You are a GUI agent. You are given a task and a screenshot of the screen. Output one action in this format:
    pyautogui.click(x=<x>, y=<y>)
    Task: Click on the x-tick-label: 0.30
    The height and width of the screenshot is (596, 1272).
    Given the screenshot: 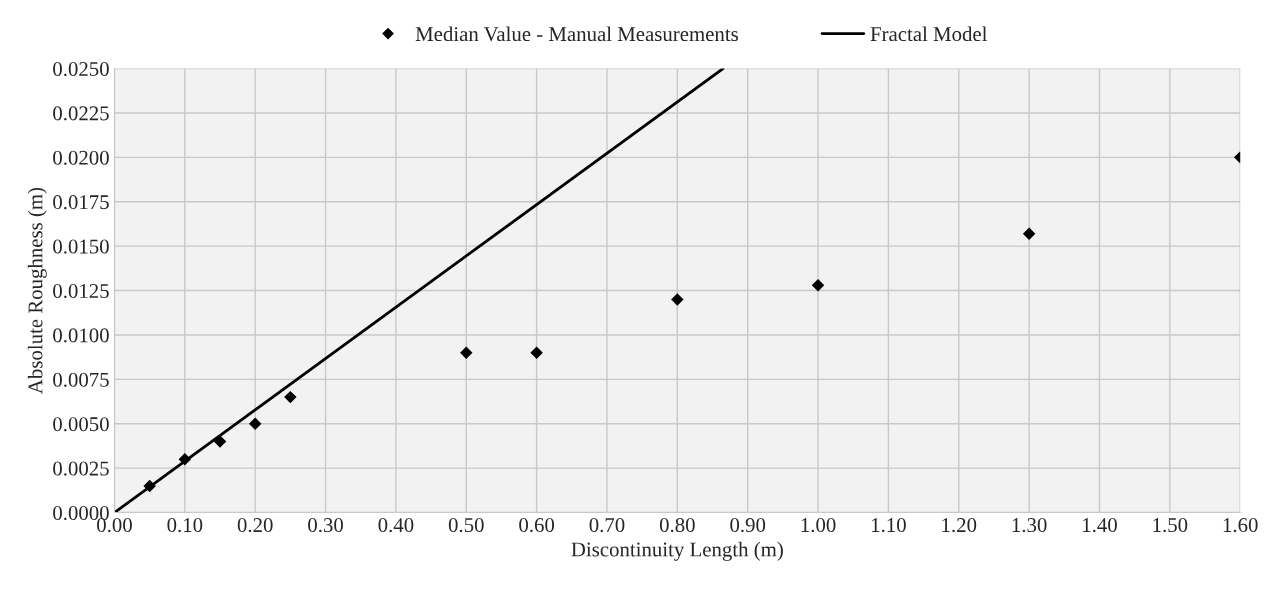 What is the action you would take?
    pyautogui.click(x=325, y=525)
    